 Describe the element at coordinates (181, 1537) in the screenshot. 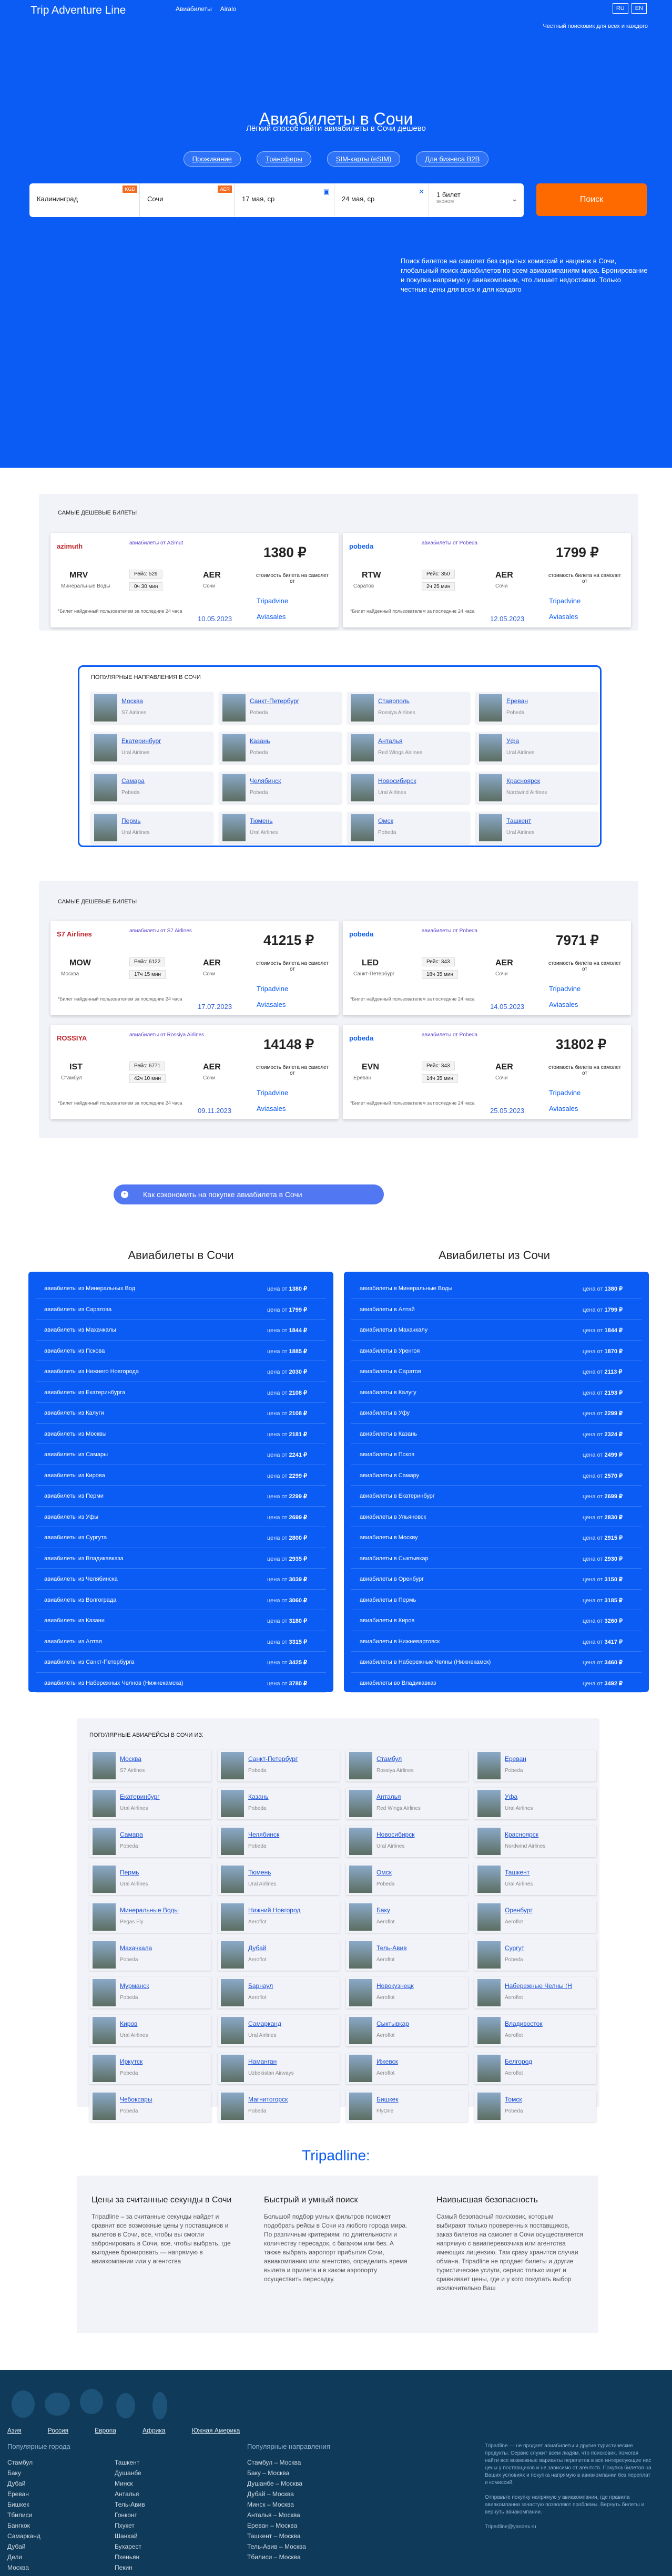

I see `route-row: авиабилеты из Сургута цена от 2800 ₽` at that location.